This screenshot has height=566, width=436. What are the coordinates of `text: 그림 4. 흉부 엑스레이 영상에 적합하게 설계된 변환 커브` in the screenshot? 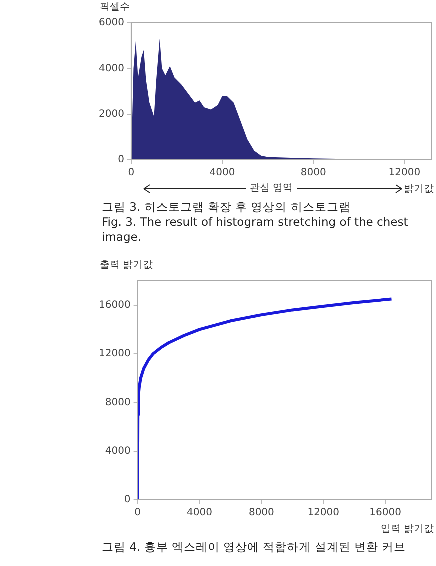 It's located at (254, 547).